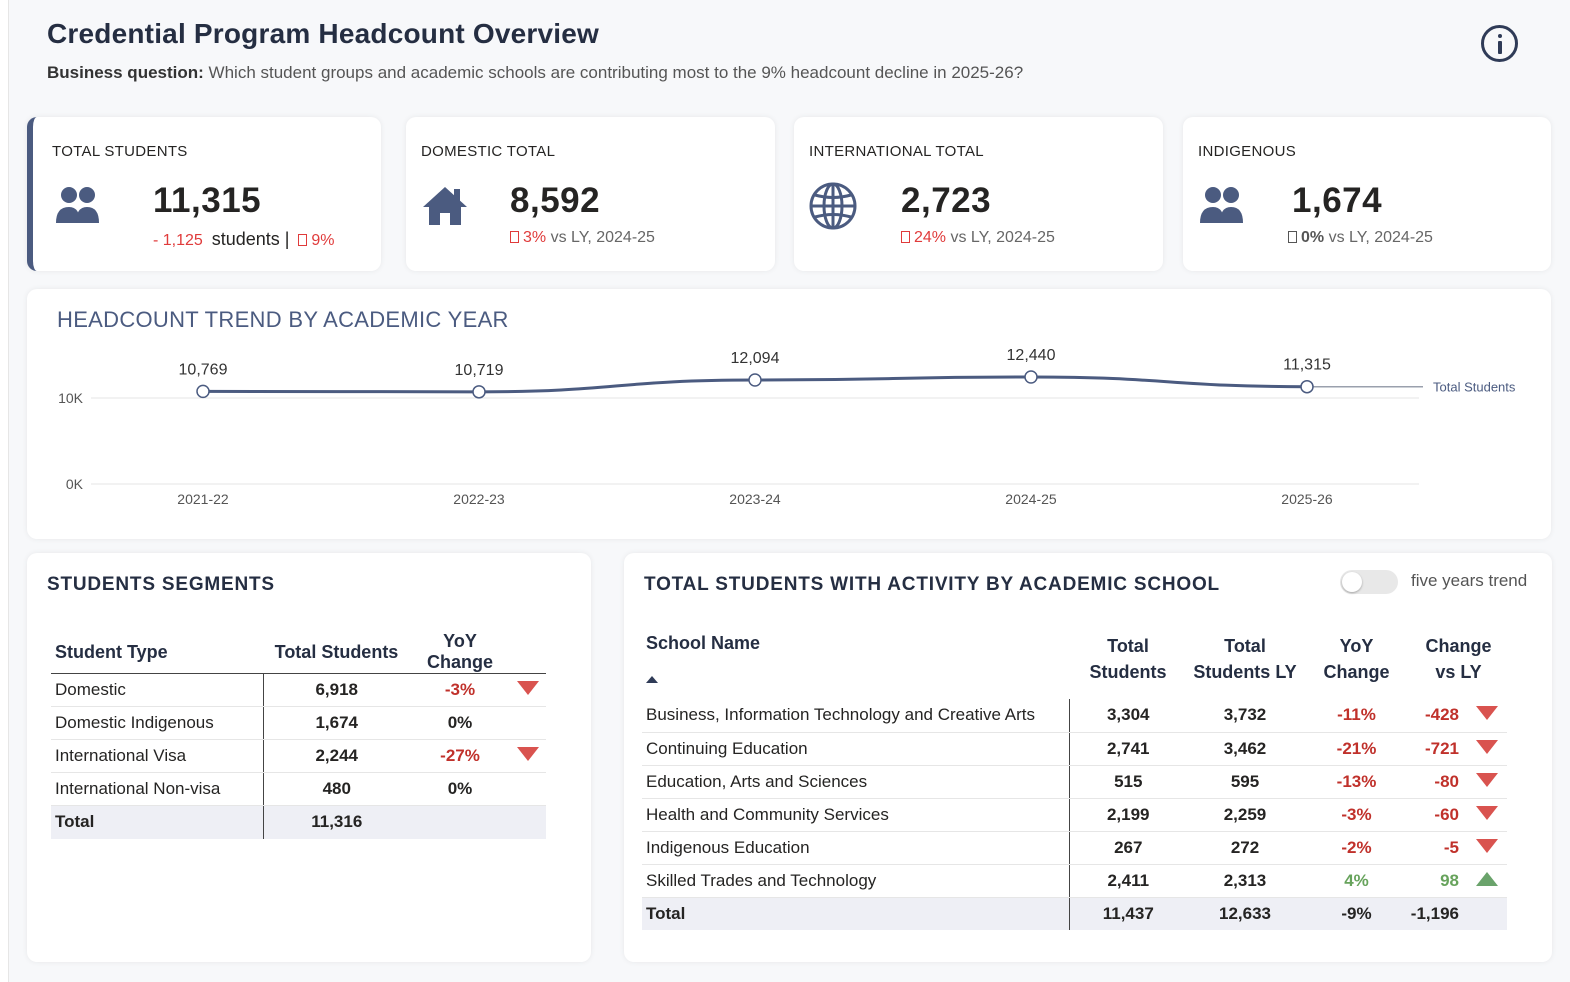 The width and height of the screenshot is (1570, 982). Describe the element at coordinates (1031, 355) in the screenshot. I see `data-label: 12,440` at that location.